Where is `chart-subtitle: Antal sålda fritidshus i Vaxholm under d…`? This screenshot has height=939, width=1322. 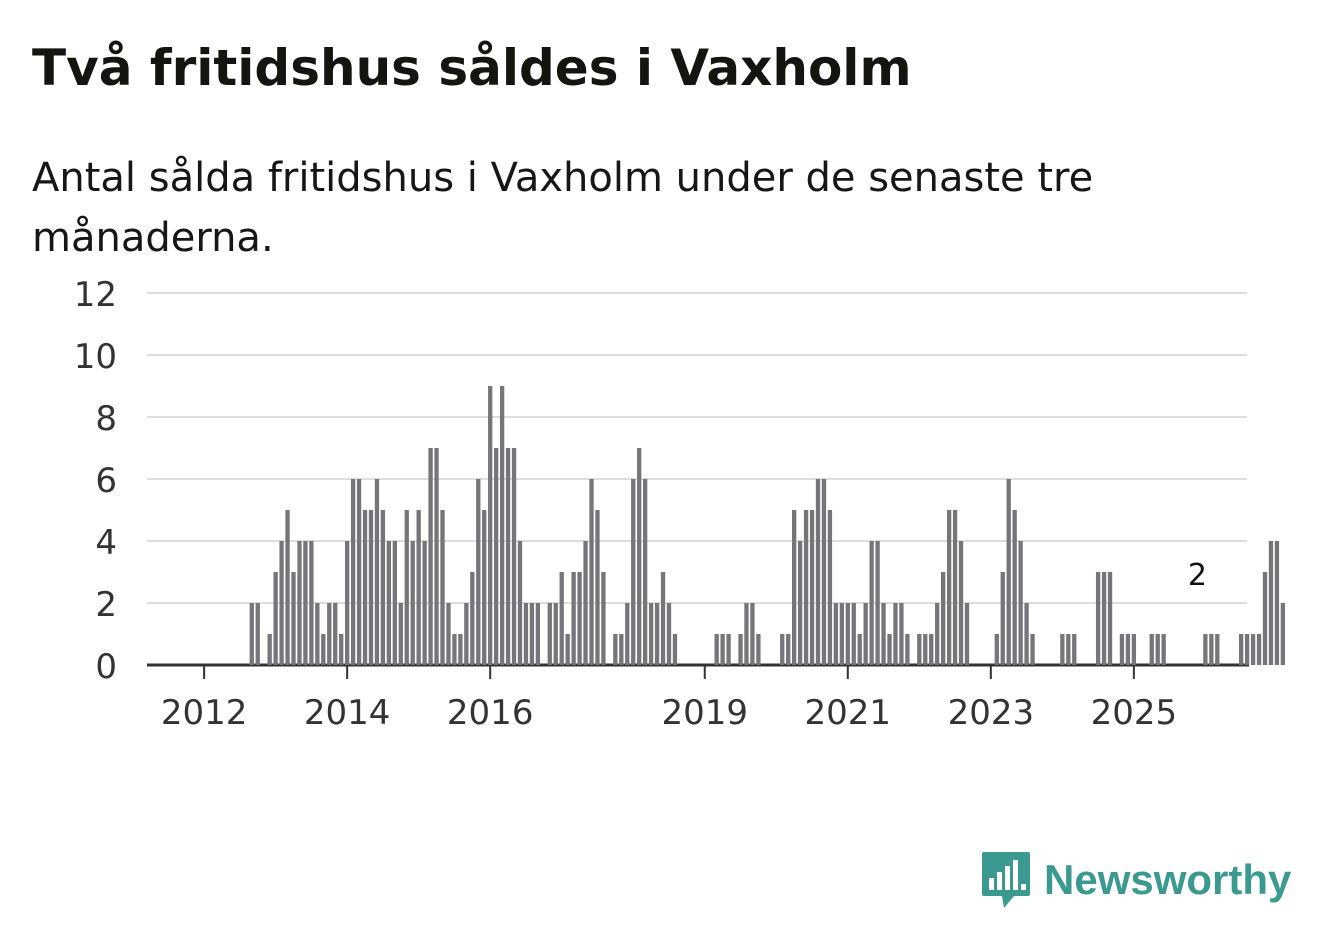 chart-subtitle: Antal sålda fritidshus i Vaxholm under d… is located at coordinates (563, 208).